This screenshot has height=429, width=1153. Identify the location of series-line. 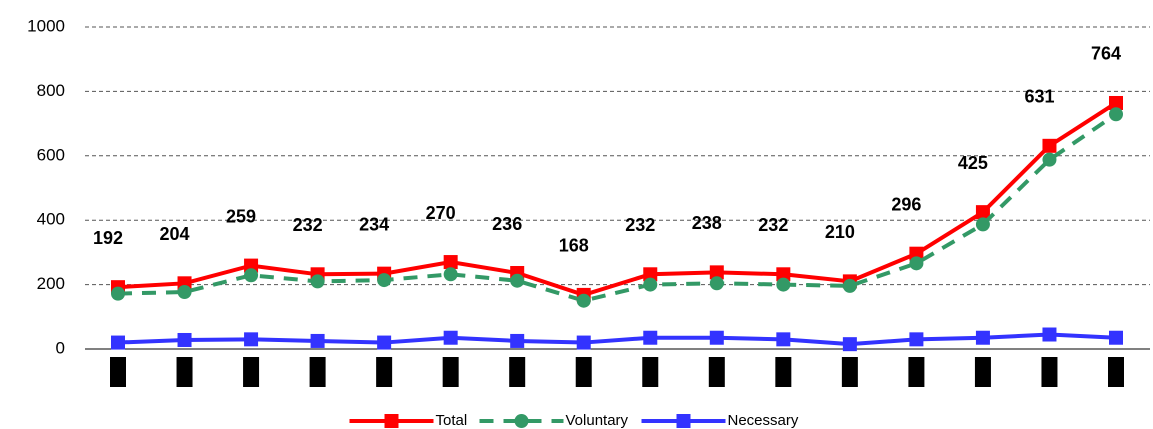
(617, 339).